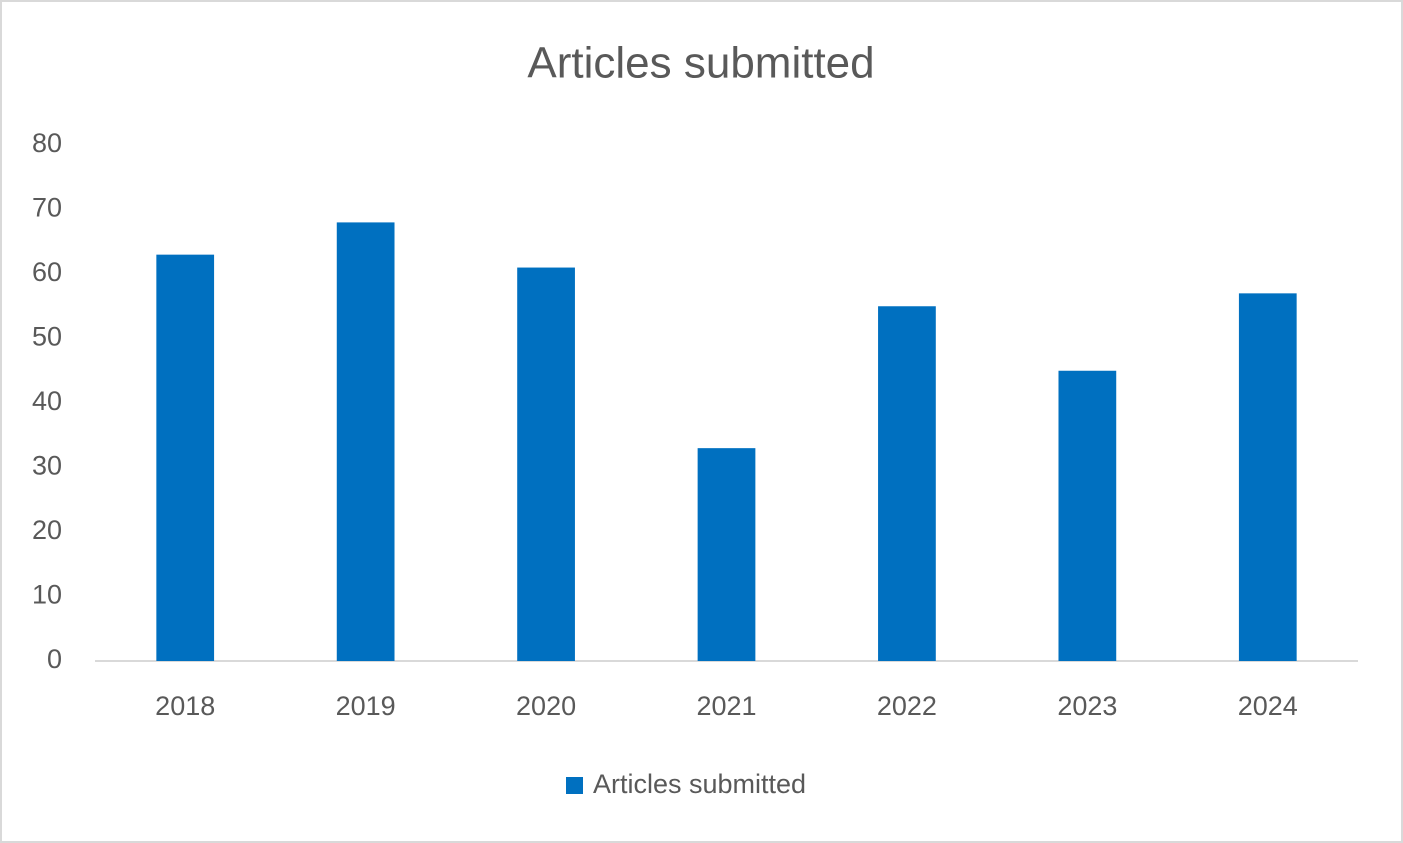 The image size is (1403, 843). Describe the element at coordinates (726, 706) in the screenshot. I see `x-tick-label: 2021` at that location.